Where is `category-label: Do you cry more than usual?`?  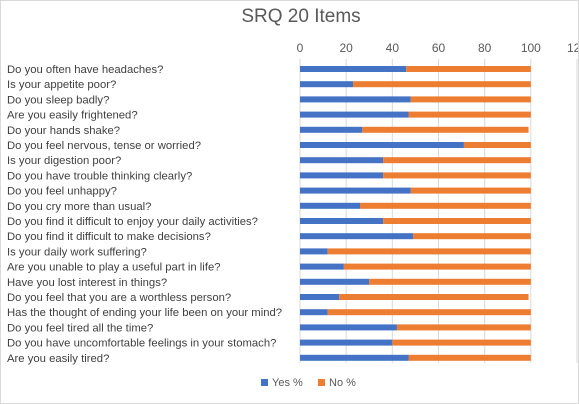 category-label: Do you cry more than usual? is located at coordinates (79, 207).